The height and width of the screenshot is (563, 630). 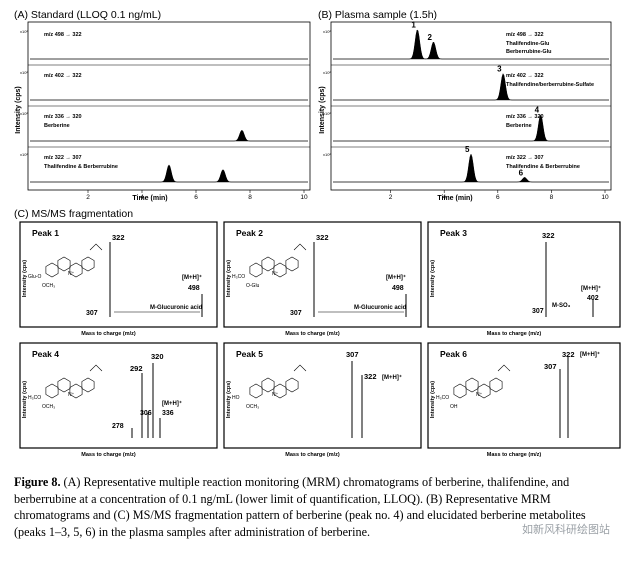 What do you see at coordinates (118, 426) in the screenshot?
I see `ms-label: 278` at bounding box center [118, 426].